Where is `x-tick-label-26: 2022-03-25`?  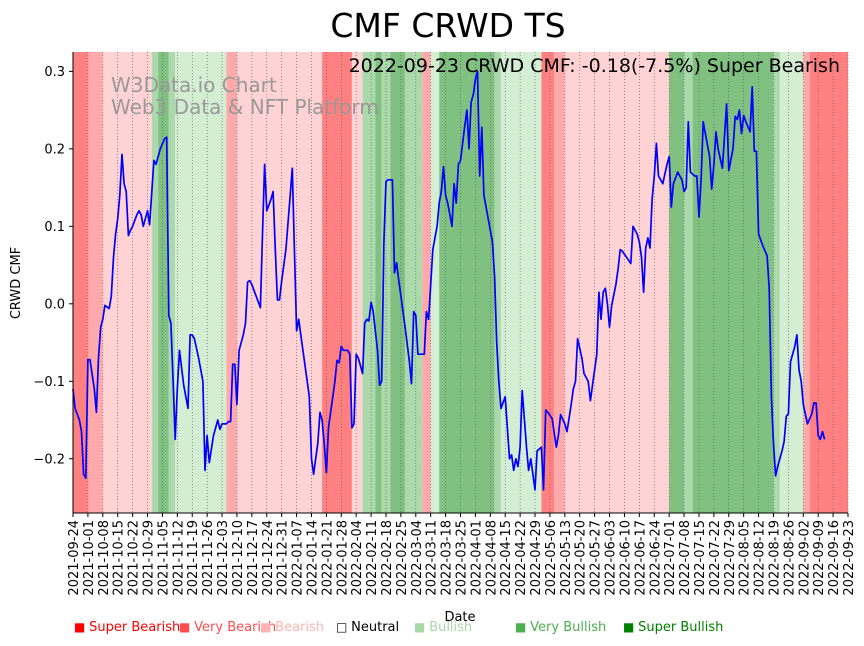
x-tick-label-26: 2022-03-25 is located at coordinates (462, 558).